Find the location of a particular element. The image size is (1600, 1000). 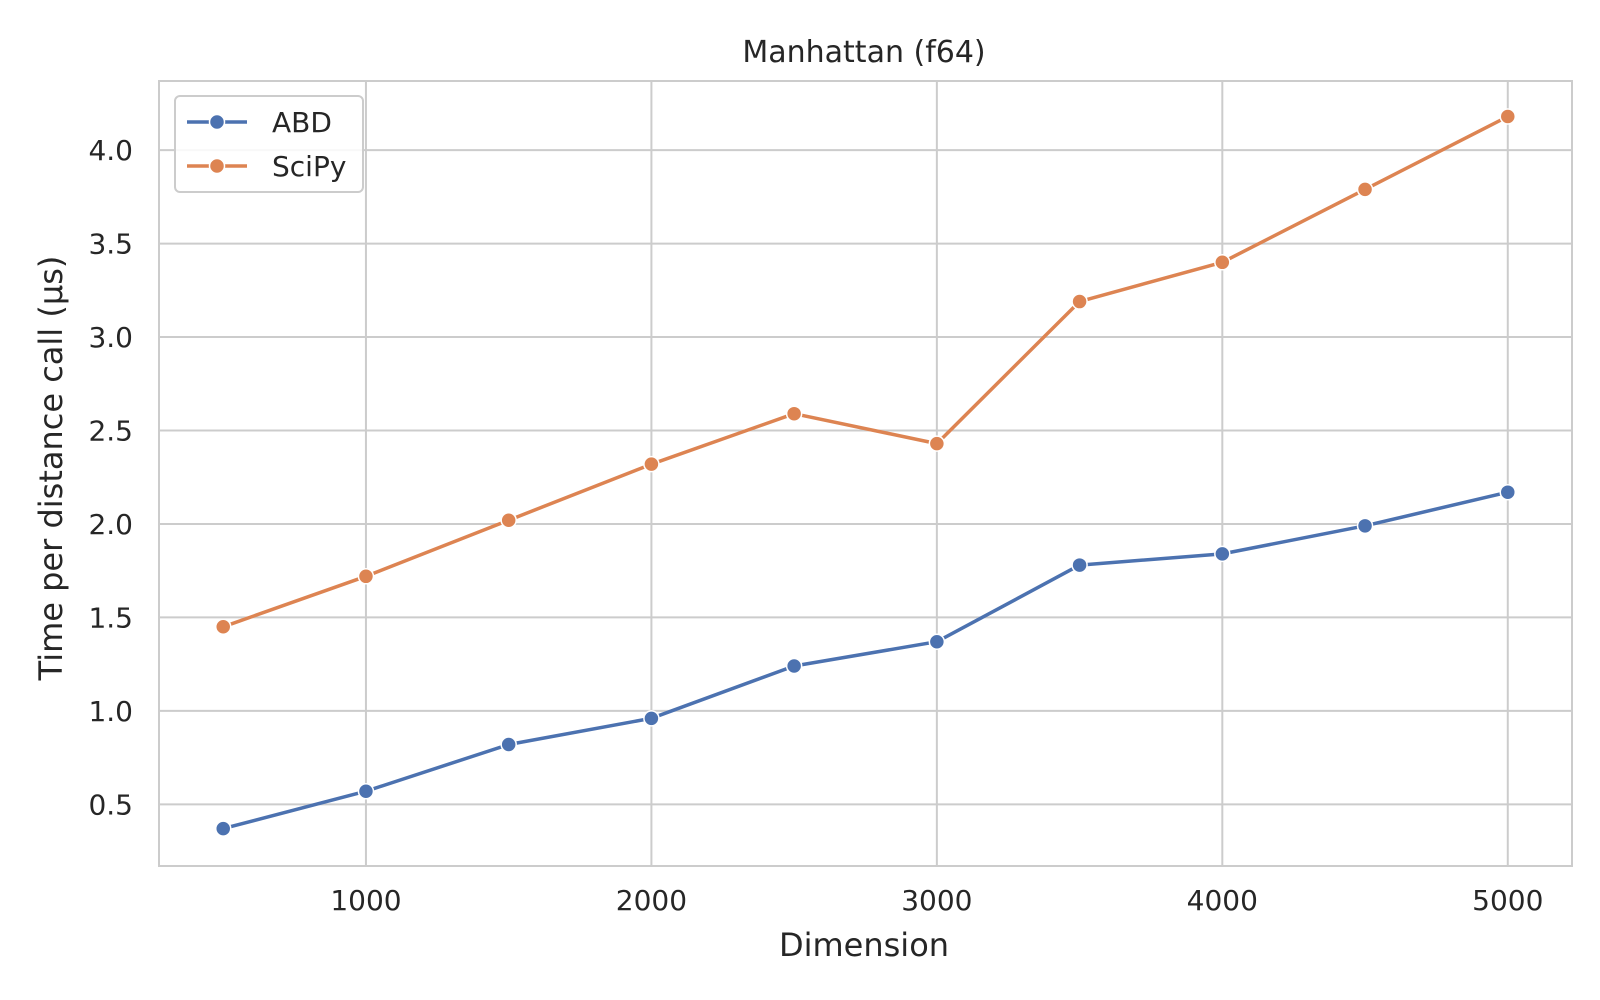

y-tick-label: 0.5 is located at coordinates (110, 804).